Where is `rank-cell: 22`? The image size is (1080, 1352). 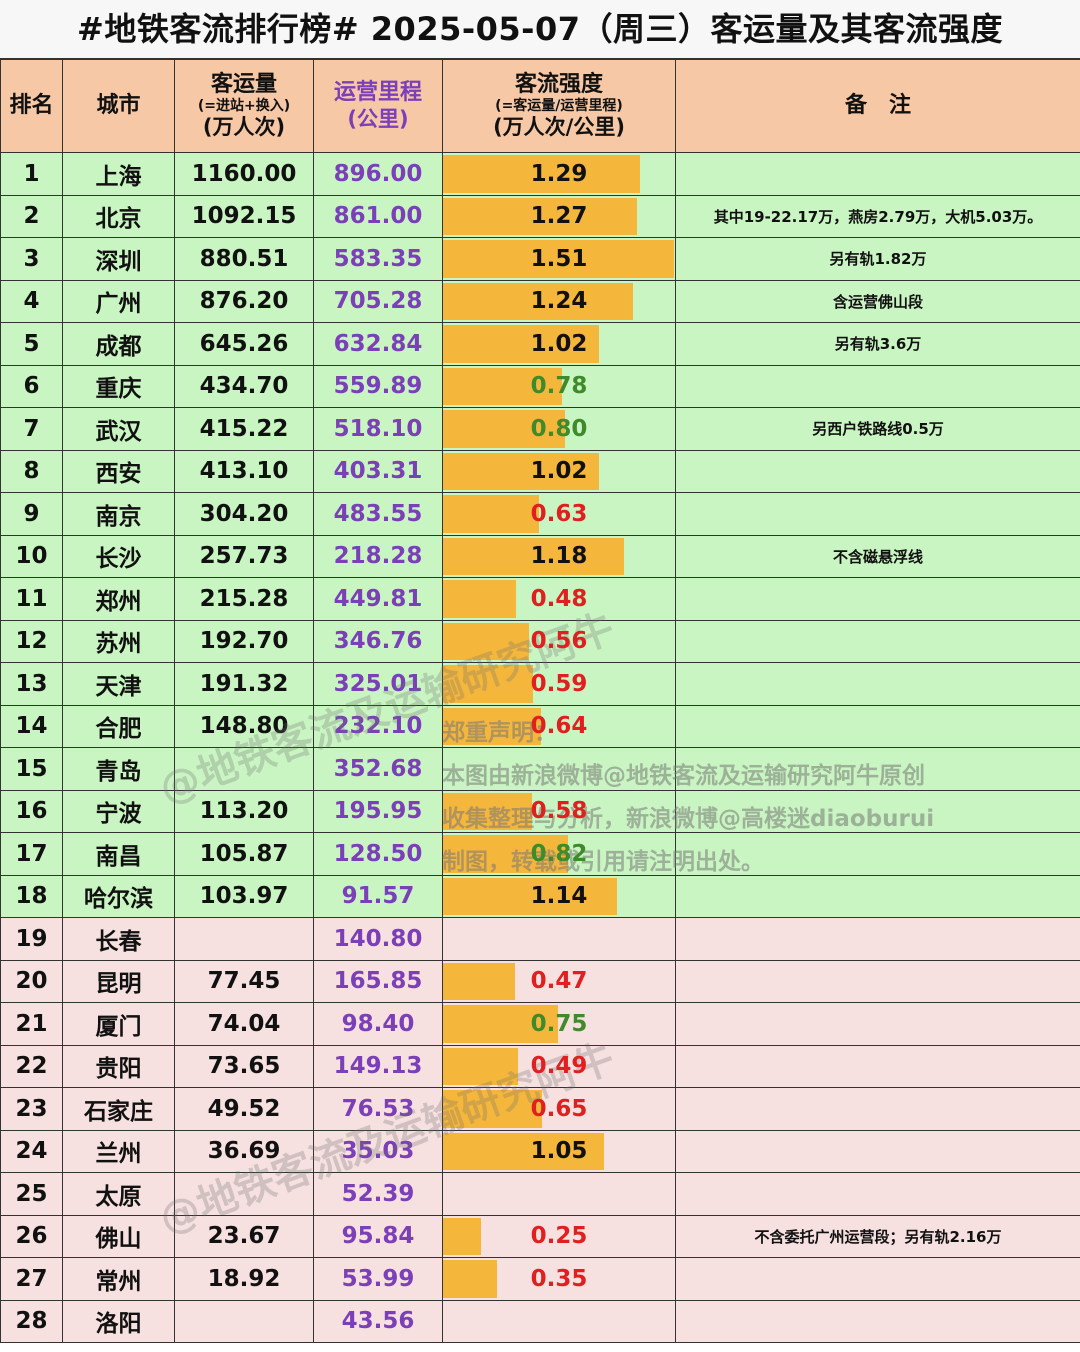
rank-cell: 22 is located at coordinates (31, 1066).